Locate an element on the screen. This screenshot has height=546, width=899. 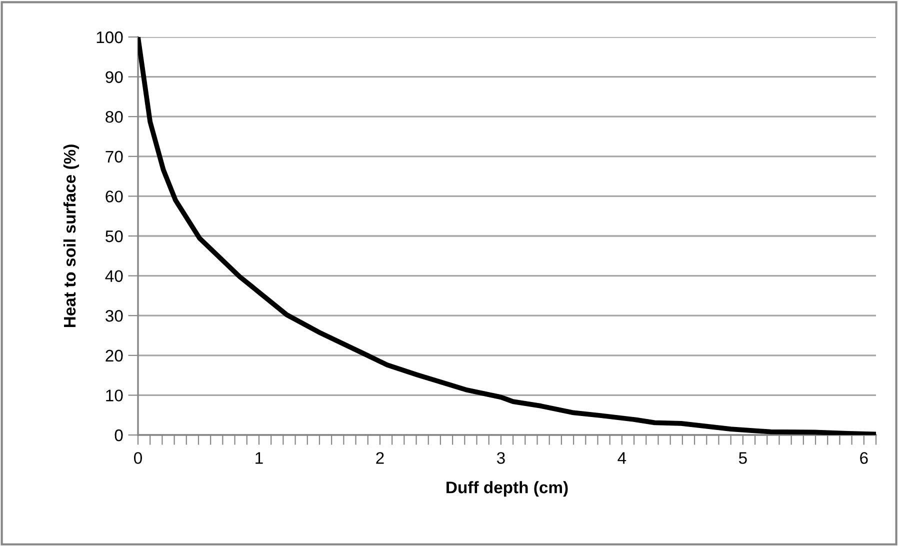
y-tick-label: 10 is located at coordinates (114, 396).